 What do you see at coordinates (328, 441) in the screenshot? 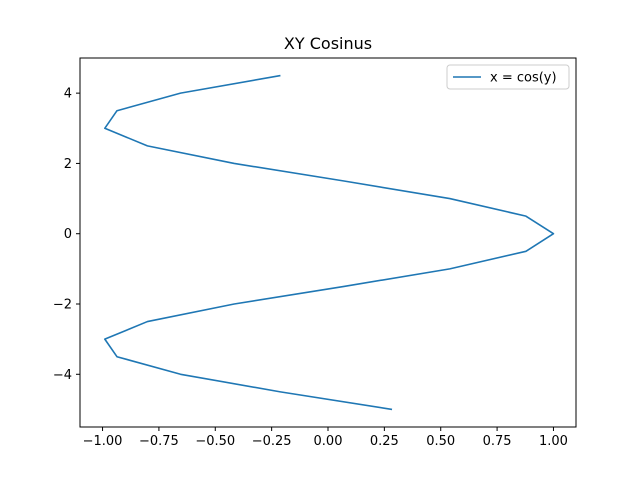
I see `x-tick-label: 0.00` at bounding box center [328, 441].